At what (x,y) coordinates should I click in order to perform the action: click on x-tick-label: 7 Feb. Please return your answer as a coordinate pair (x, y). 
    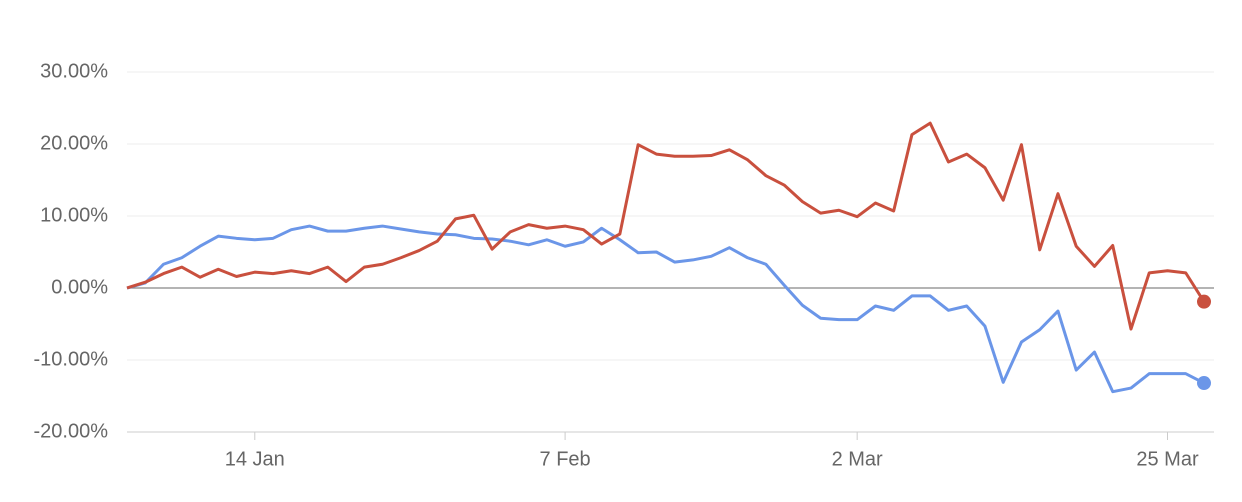
    Looking at the image, I should click on (565, 459).